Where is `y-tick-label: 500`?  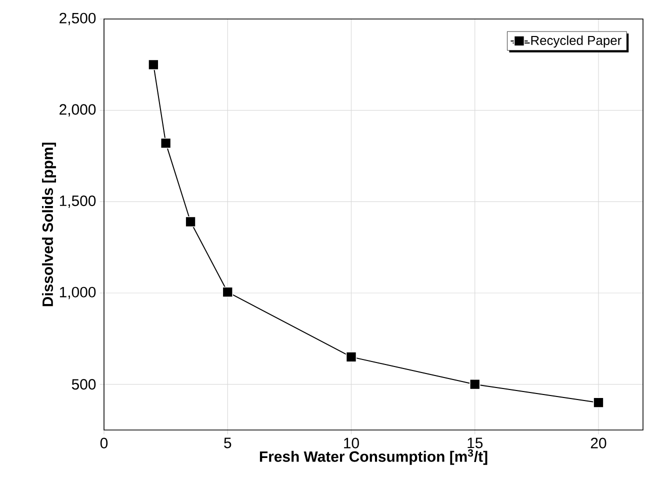 y-tick-label: 500 is located at coordinates (84, 384).